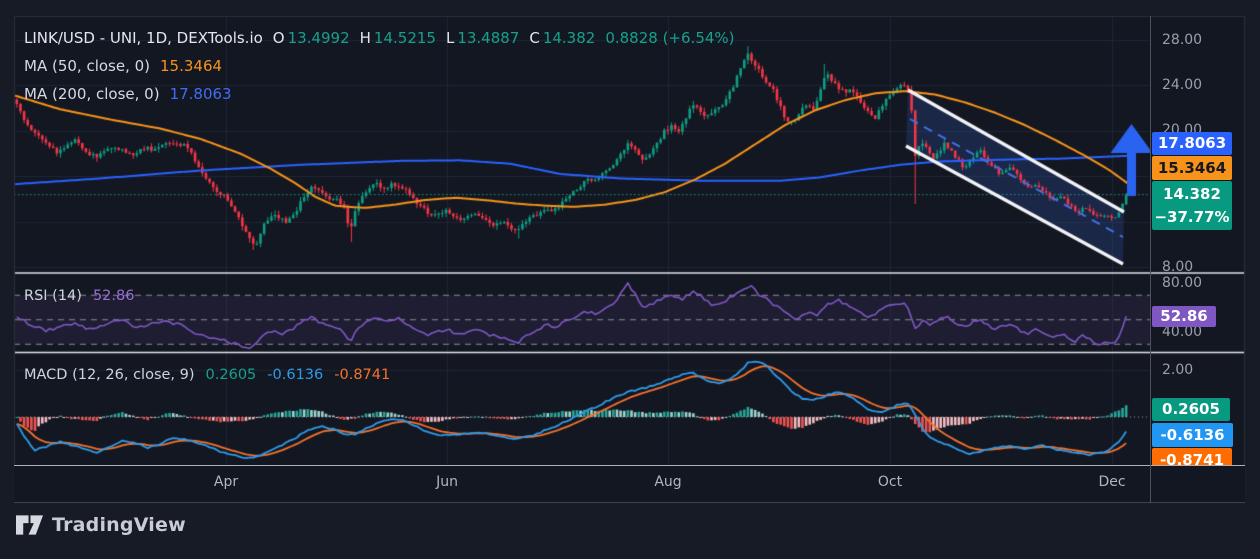 The height and width of the screenshot is (559, 1260). What do you see at coordinates (29, 525) in the screenshot?
I see `tradingview-logo-icon` at bounding box center [29, 525].